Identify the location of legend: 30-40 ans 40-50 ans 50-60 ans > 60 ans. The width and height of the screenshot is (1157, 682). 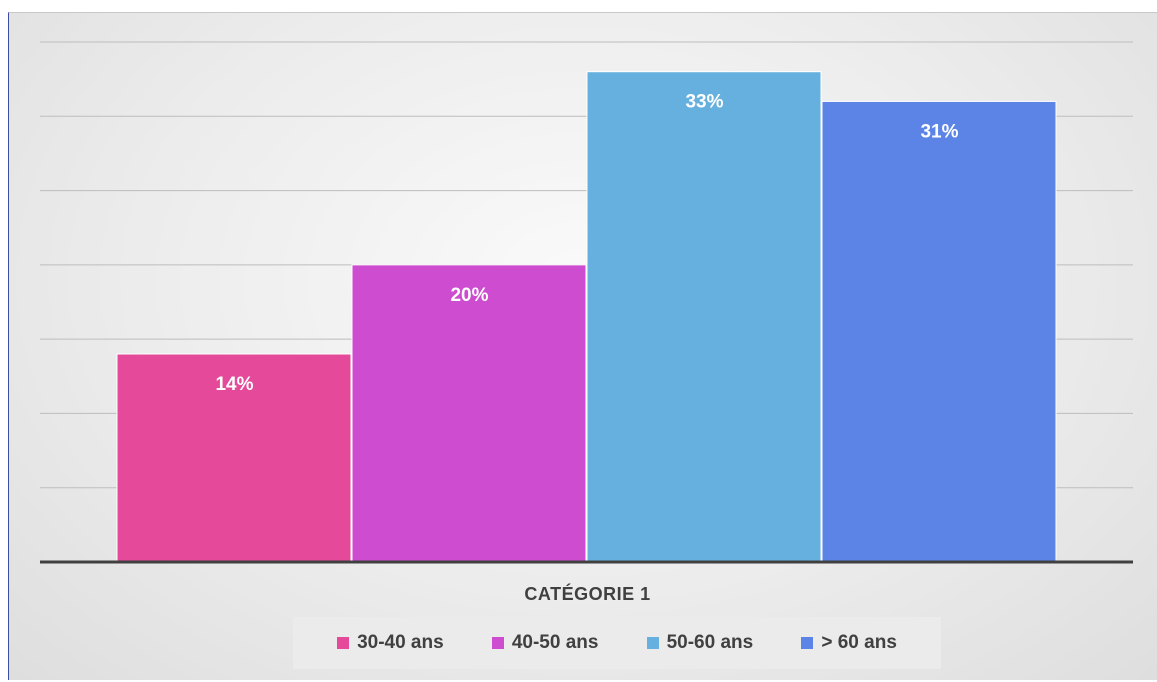
(617, 643).